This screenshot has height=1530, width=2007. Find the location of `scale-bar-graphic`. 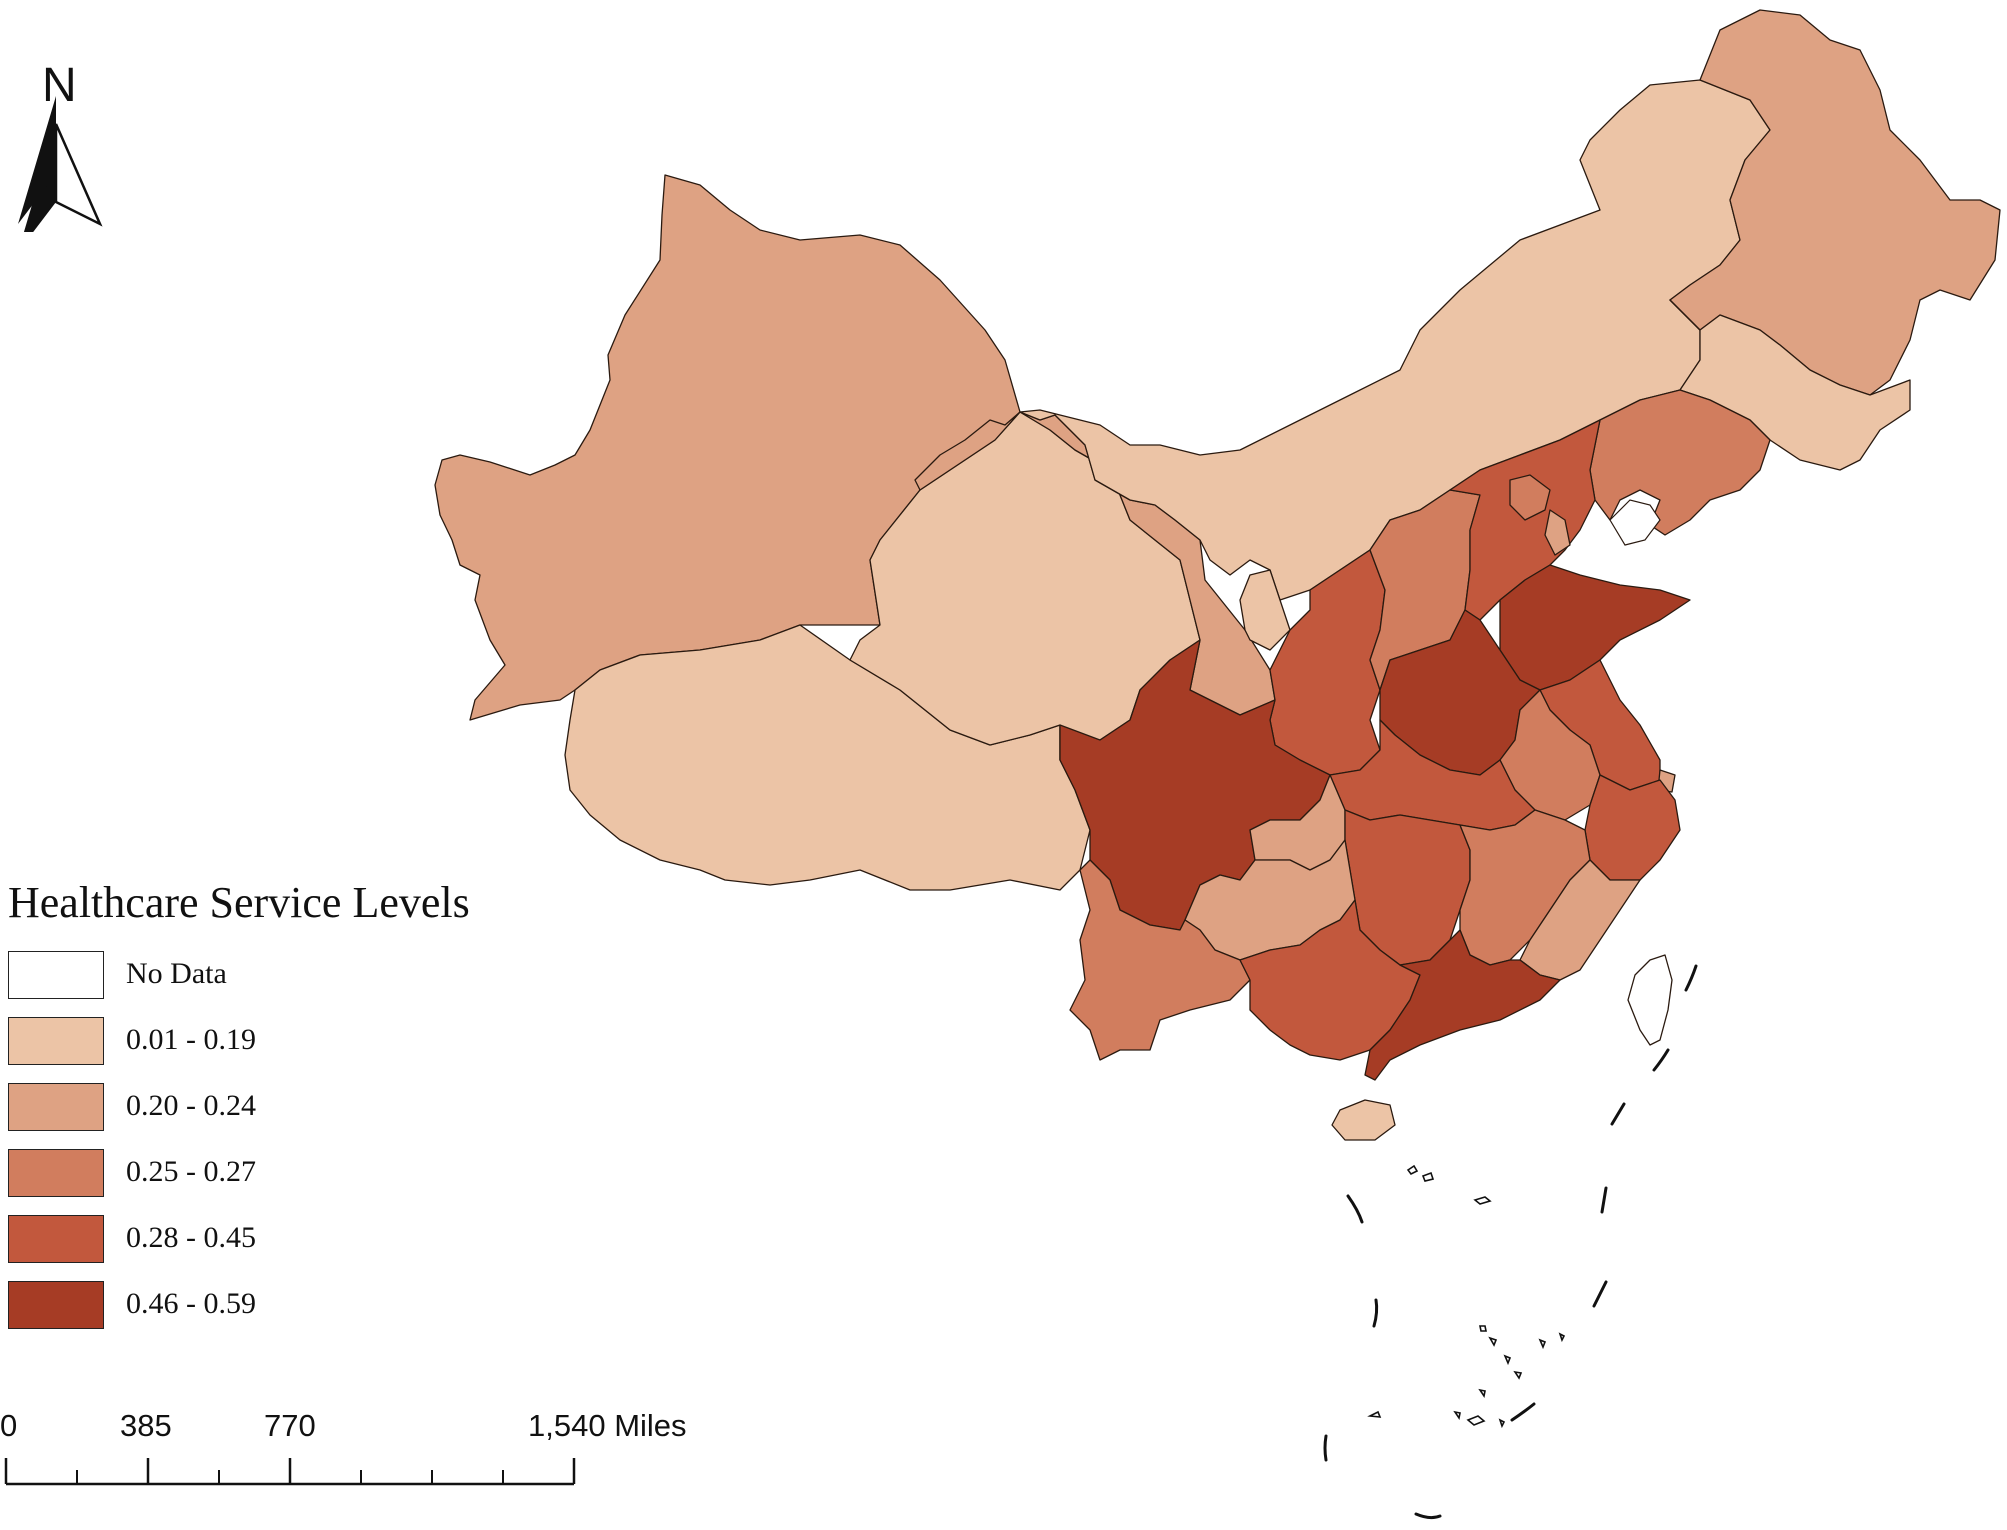

scale-bar-graphic is located at coordinates (290, 1472).